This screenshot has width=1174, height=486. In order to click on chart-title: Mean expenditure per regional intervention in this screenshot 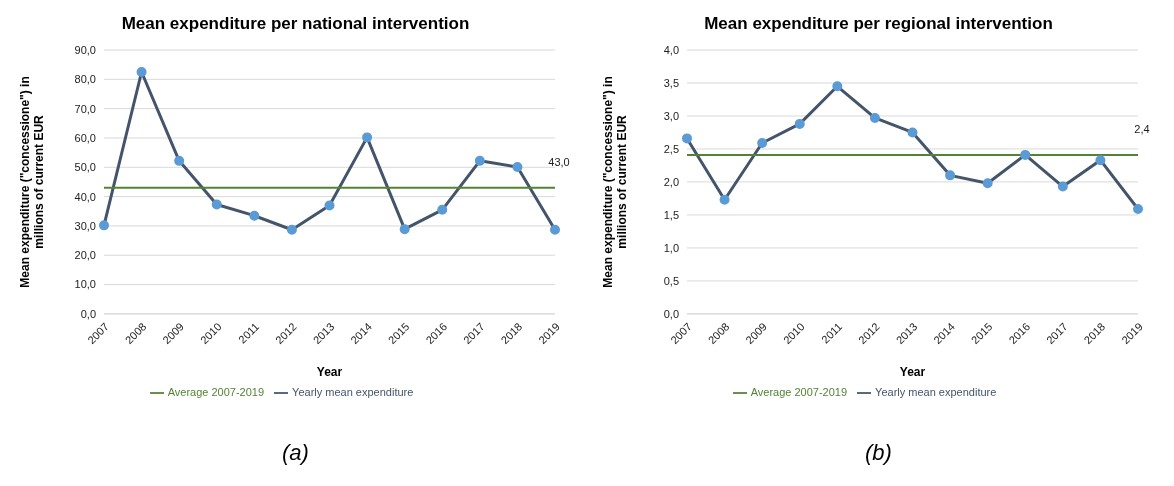, I will do `click(878, 24)`.